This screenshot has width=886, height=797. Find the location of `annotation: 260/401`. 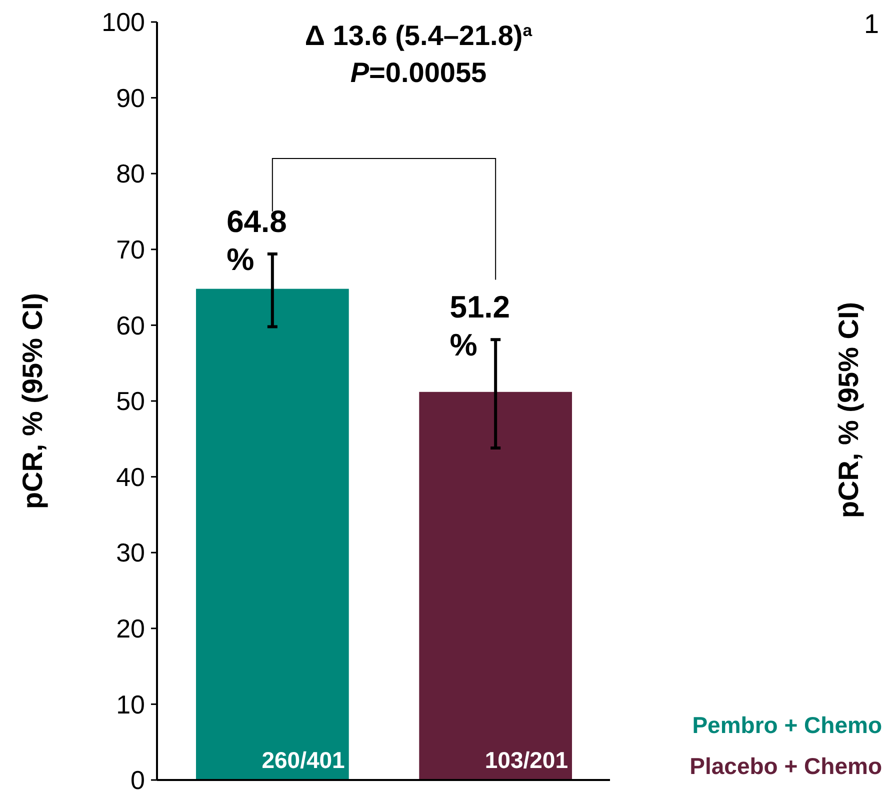

annotation: 260/401 is located at coordinates (304, 760).